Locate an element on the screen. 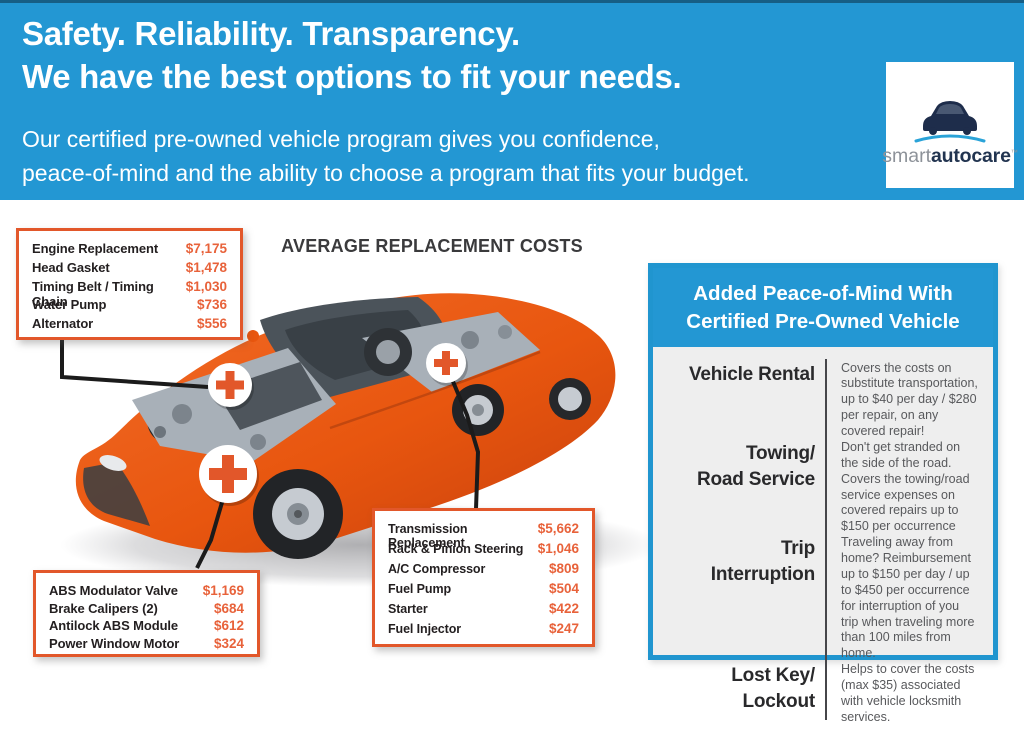 The image size is (1024, 736). cost-value: $1,046 is located at coordinates (558, 548).